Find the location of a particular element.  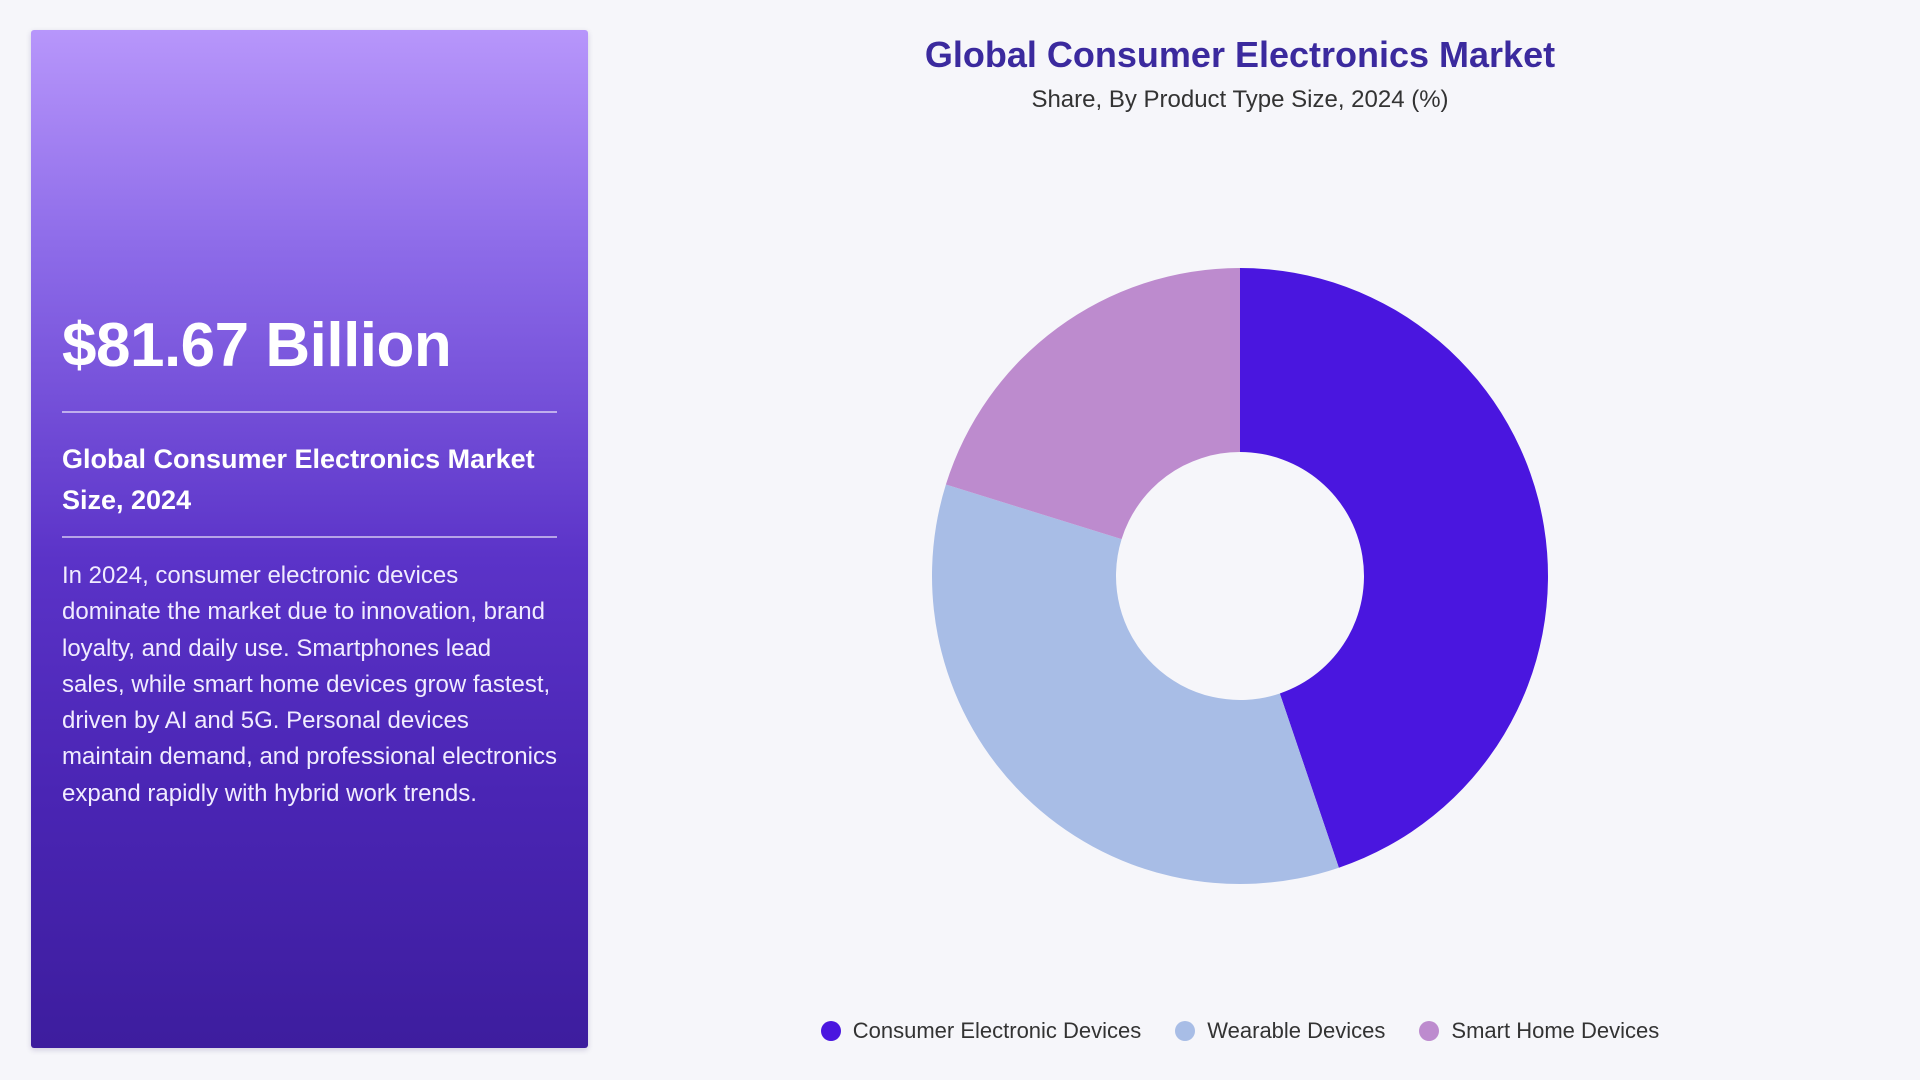

divider-bottom is located at coordinates (309, 537).